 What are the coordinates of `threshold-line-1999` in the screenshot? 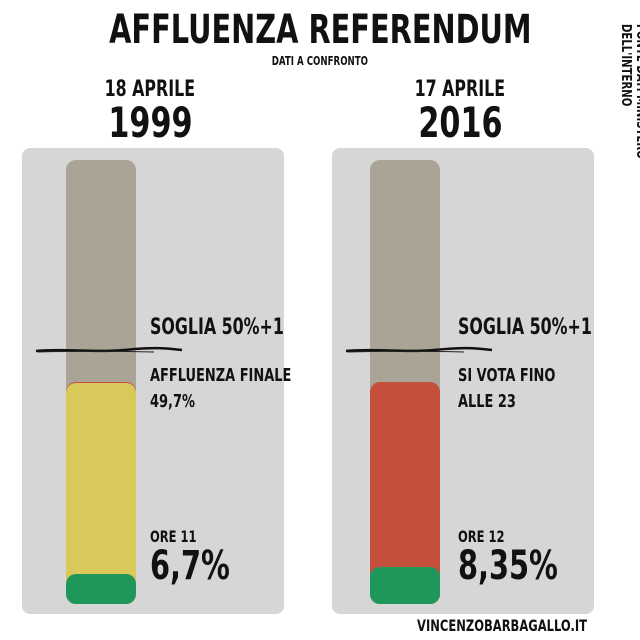 It's located at (109, 349).